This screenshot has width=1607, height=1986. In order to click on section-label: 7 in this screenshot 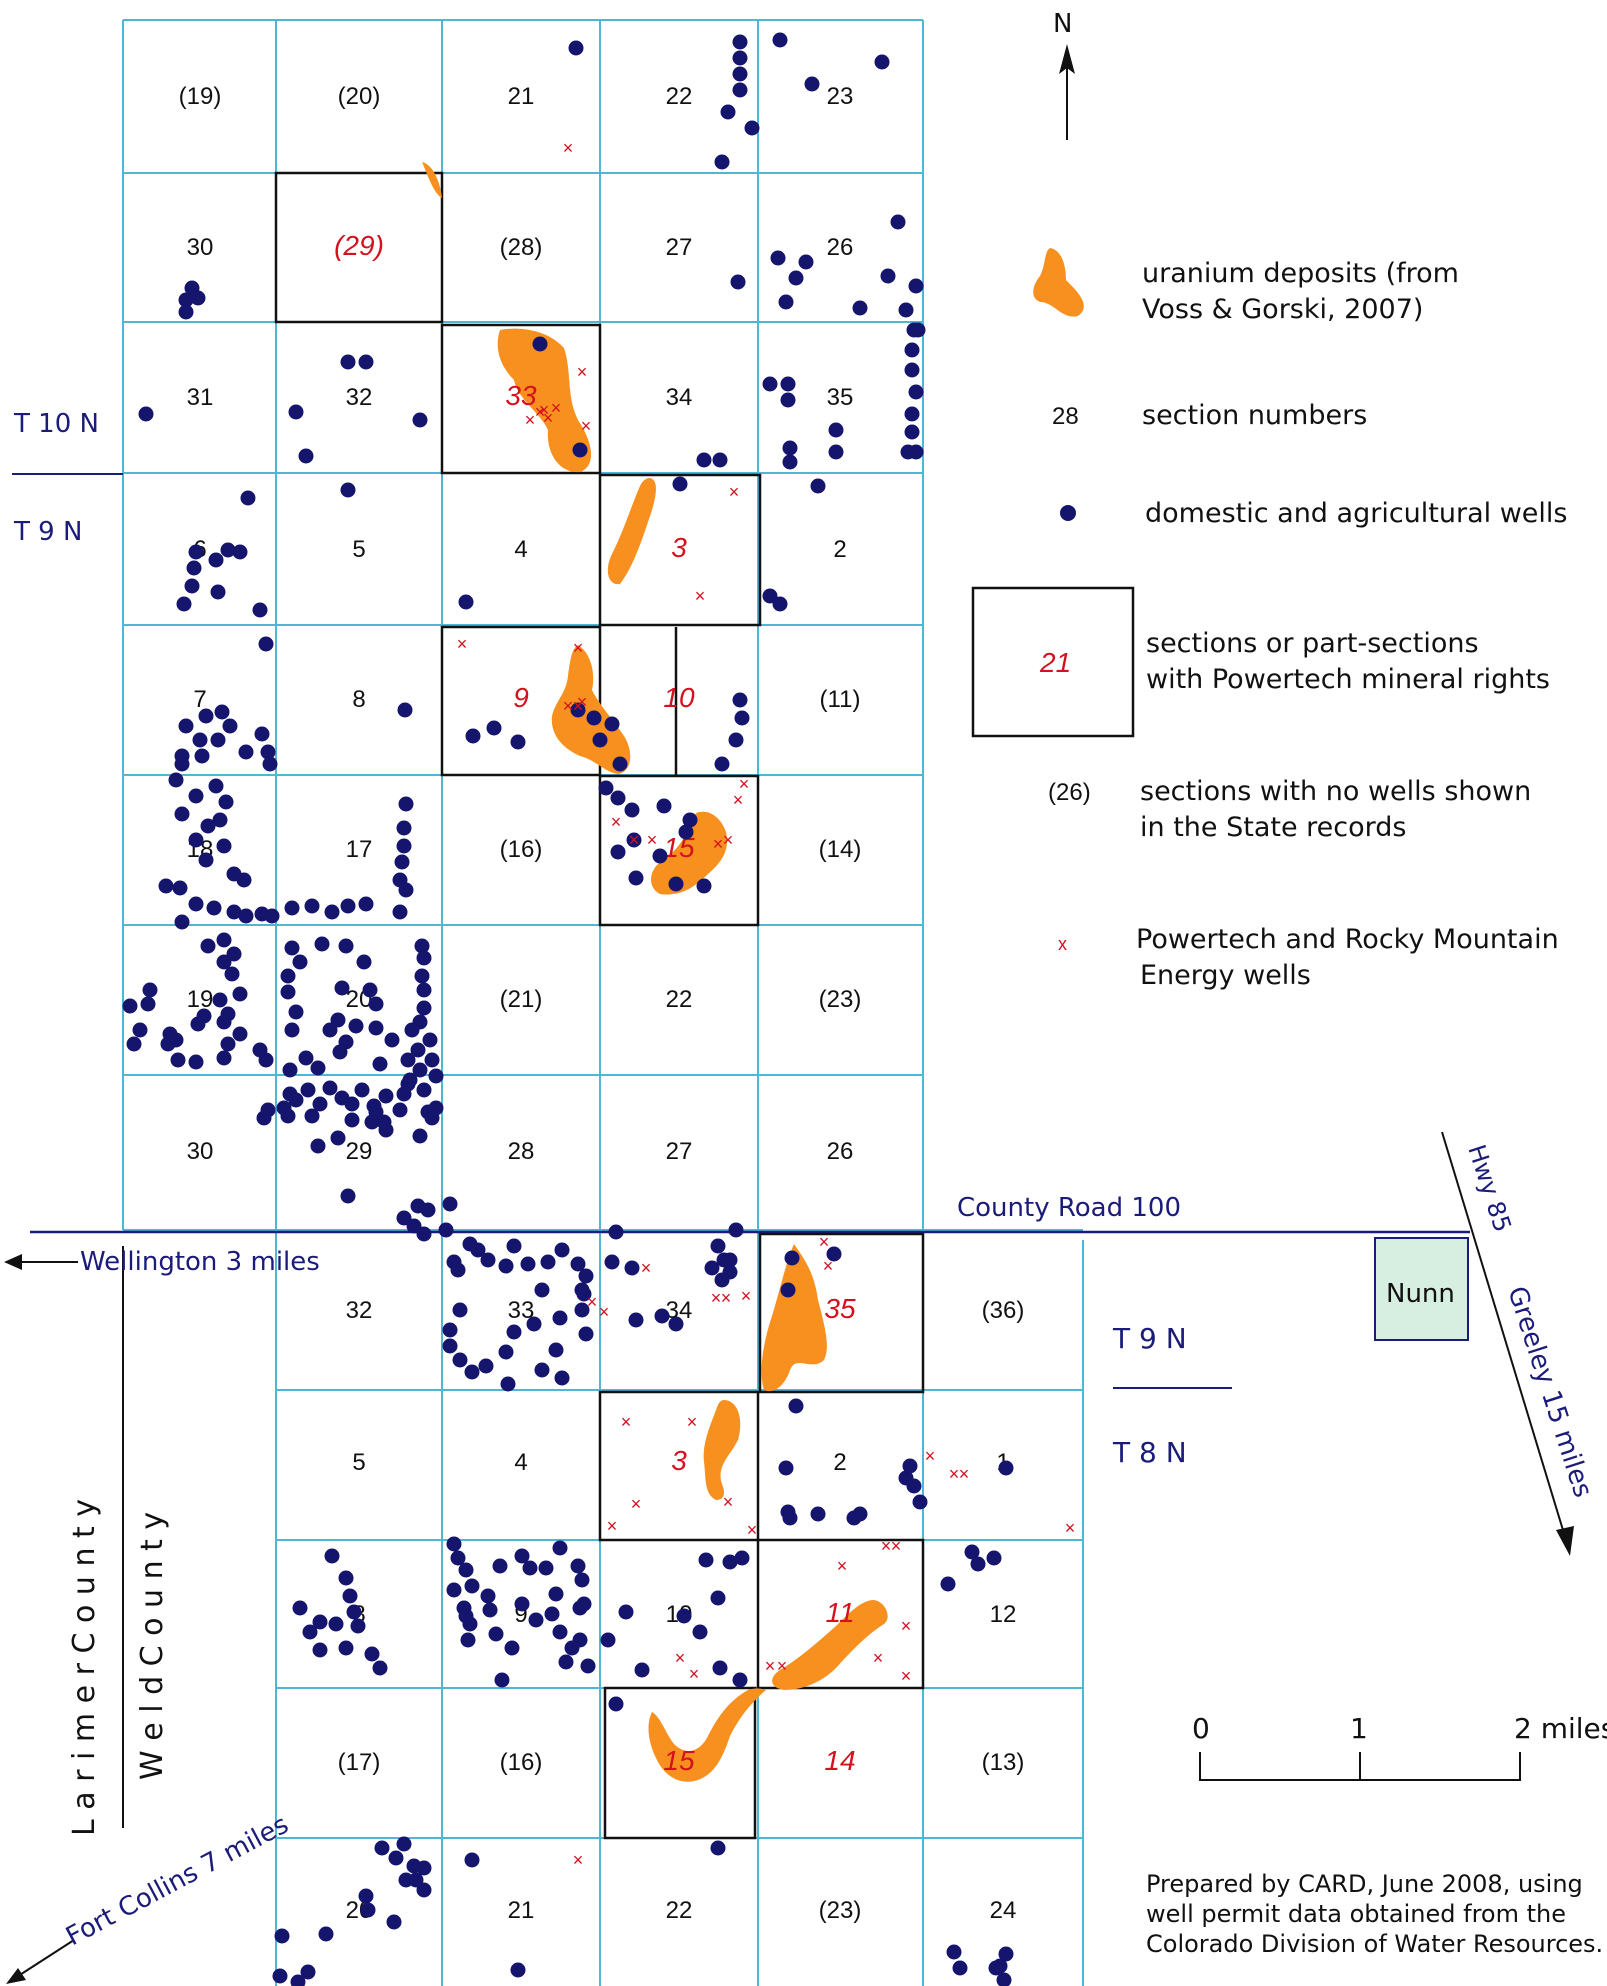, I will do `click(199, 699)`.